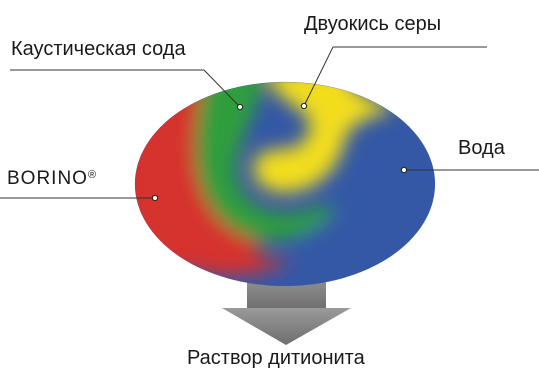  What do you see at coordinates (79, 198) in the screenshot?
I see `leader-borino` at bounding box center [79, 198].